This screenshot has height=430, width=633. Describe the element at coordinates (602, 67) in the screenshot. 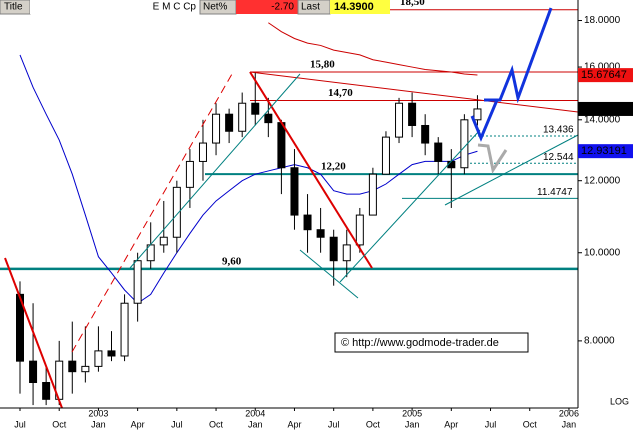

I see `y-tick-label: 16.0000` at that location.